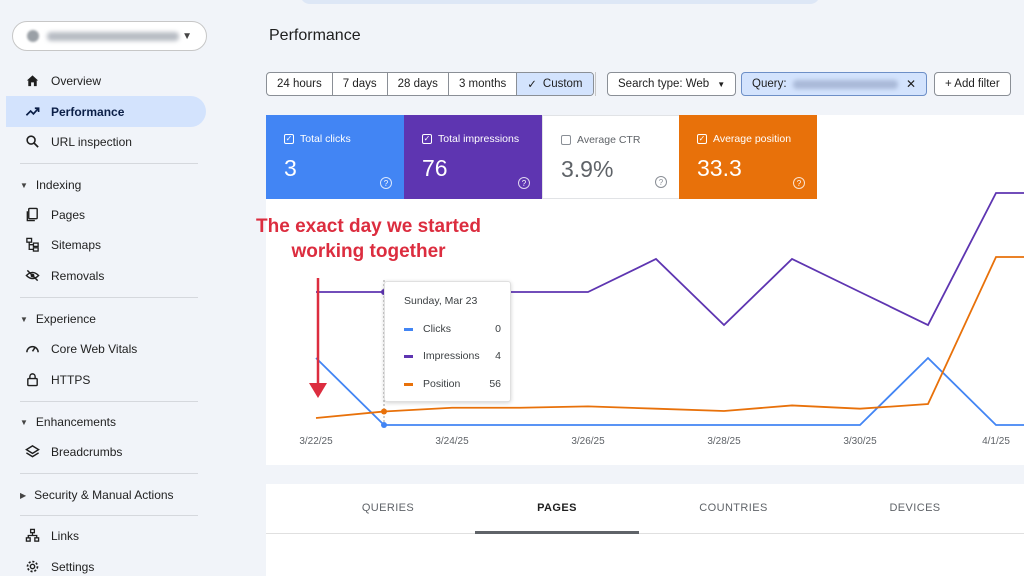 This screenshot has width=1024, height=576. What do you see at coordinates (110, 495) in the screenshot?
I see `sidebar-section-security: ▶ Security & Manual Actions` at bounding box center [110, 495].